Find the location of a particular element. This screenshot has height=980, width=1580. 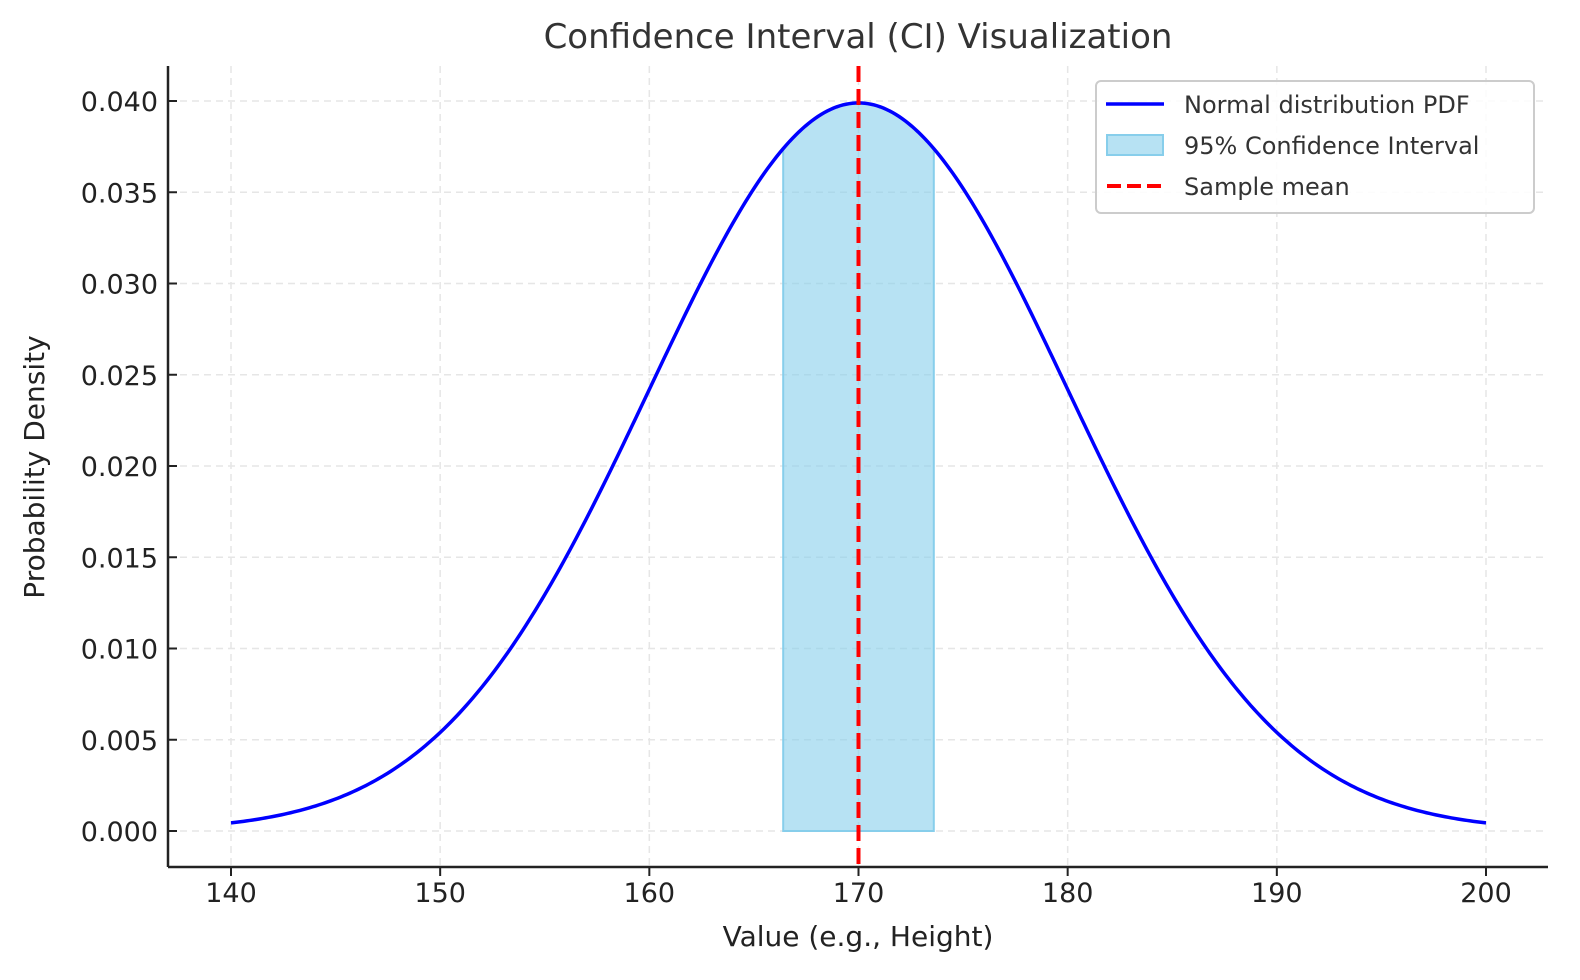

y-tick-label: 0.020 is located at coordinates (119, 467).